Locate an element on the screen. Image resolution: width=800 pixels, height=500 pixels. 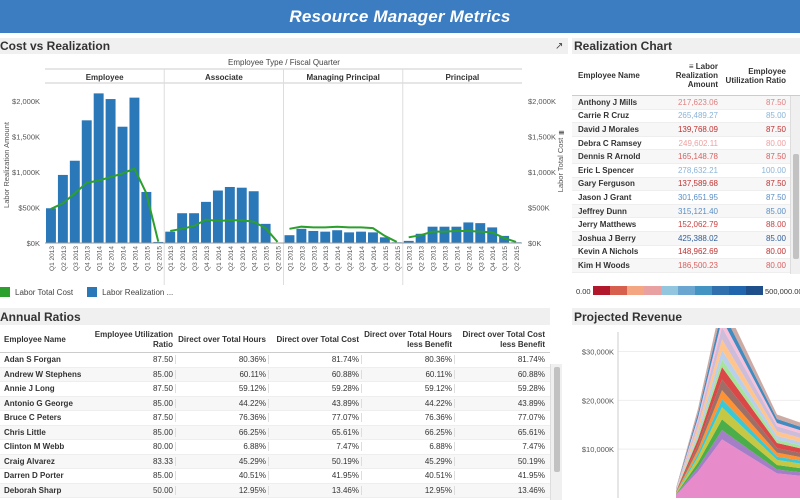
table-row: Gary Ferguson 137,589.68 87.50 is located at coordinates (686, 184).